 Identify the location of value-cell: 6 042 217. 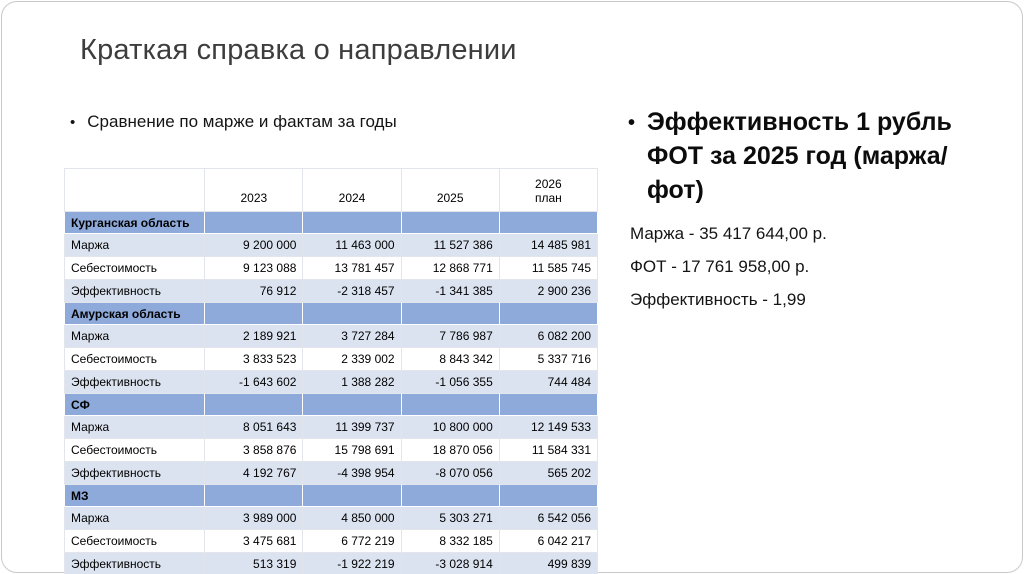
(548, 541).